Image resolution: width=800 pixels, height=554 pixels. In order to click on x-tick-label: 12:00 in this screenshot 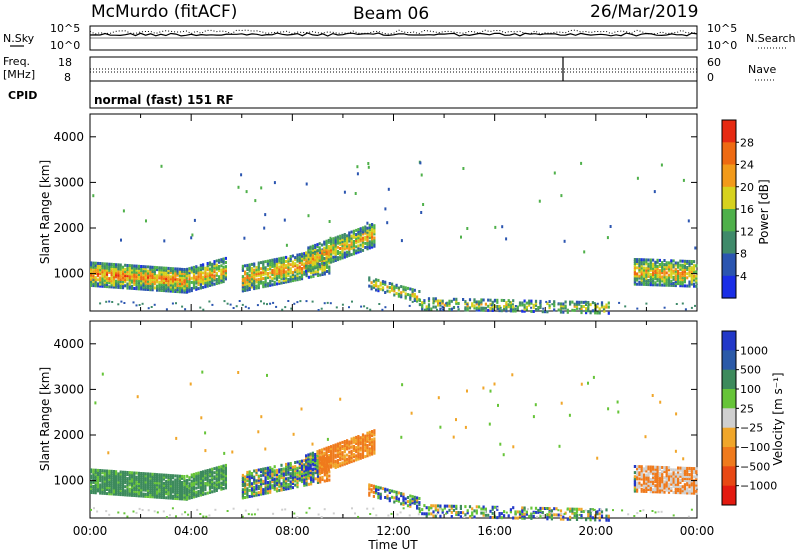, I will do `click(393, 531)`.